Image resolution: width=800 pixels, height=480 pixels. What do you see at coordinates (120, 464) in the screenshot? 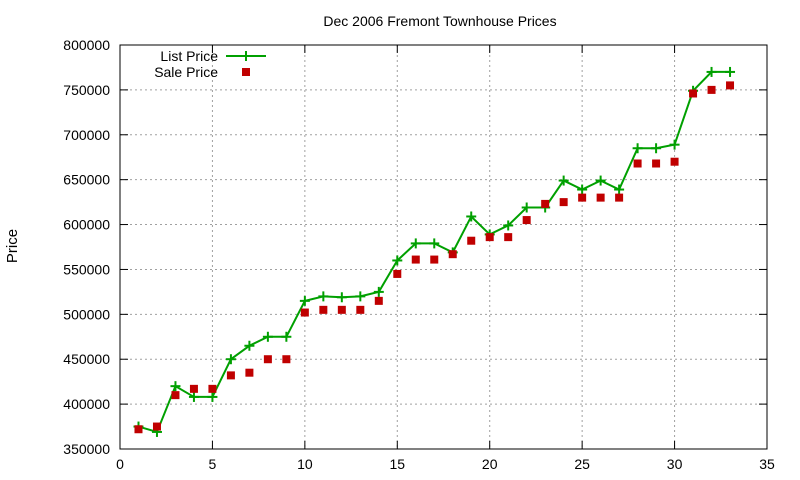
I see `x-tick-label: 0` at bounding box center [120, 464].